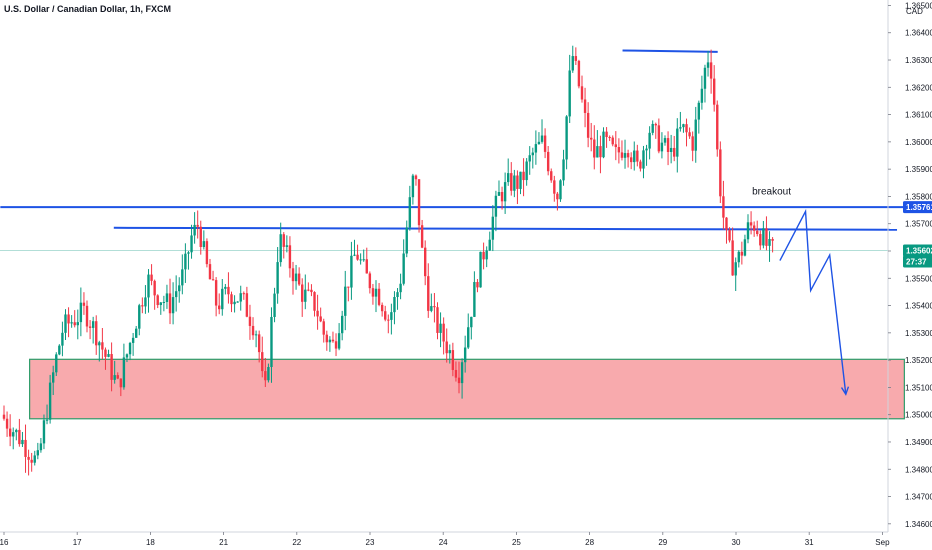 This screenshot has height=550, width=932. I want to click on support-zone, so click(467, 389).